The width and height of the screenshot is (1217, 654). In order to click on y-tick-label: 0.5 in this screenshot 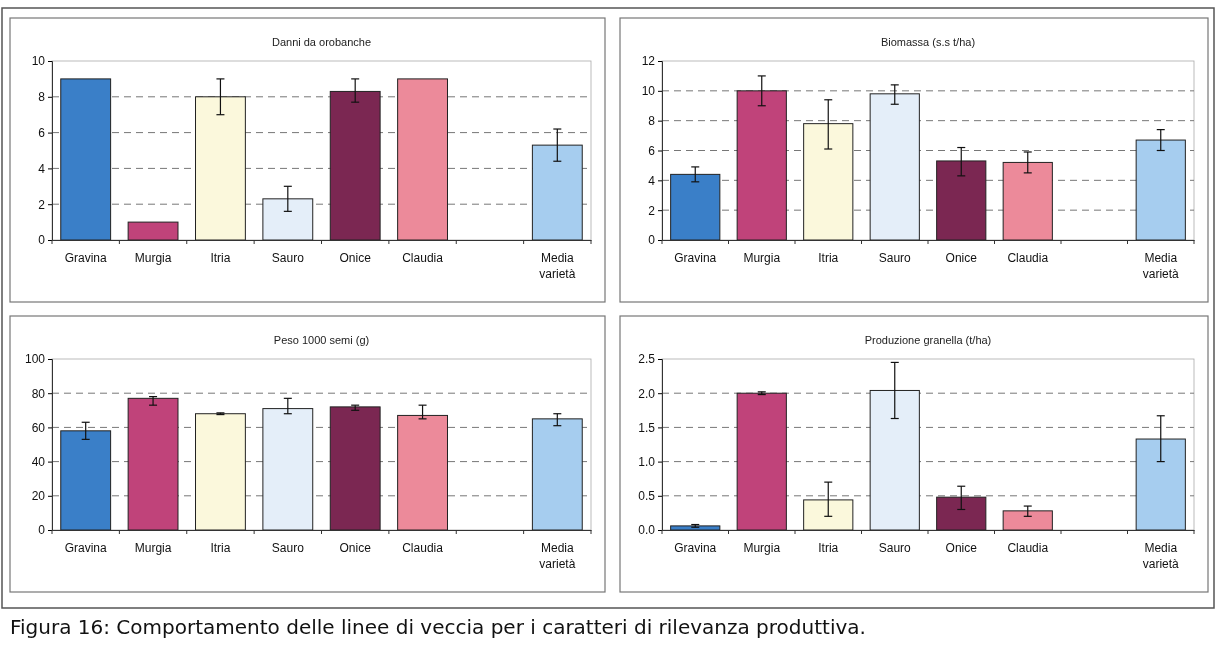, I will do `click(647, 496)`.